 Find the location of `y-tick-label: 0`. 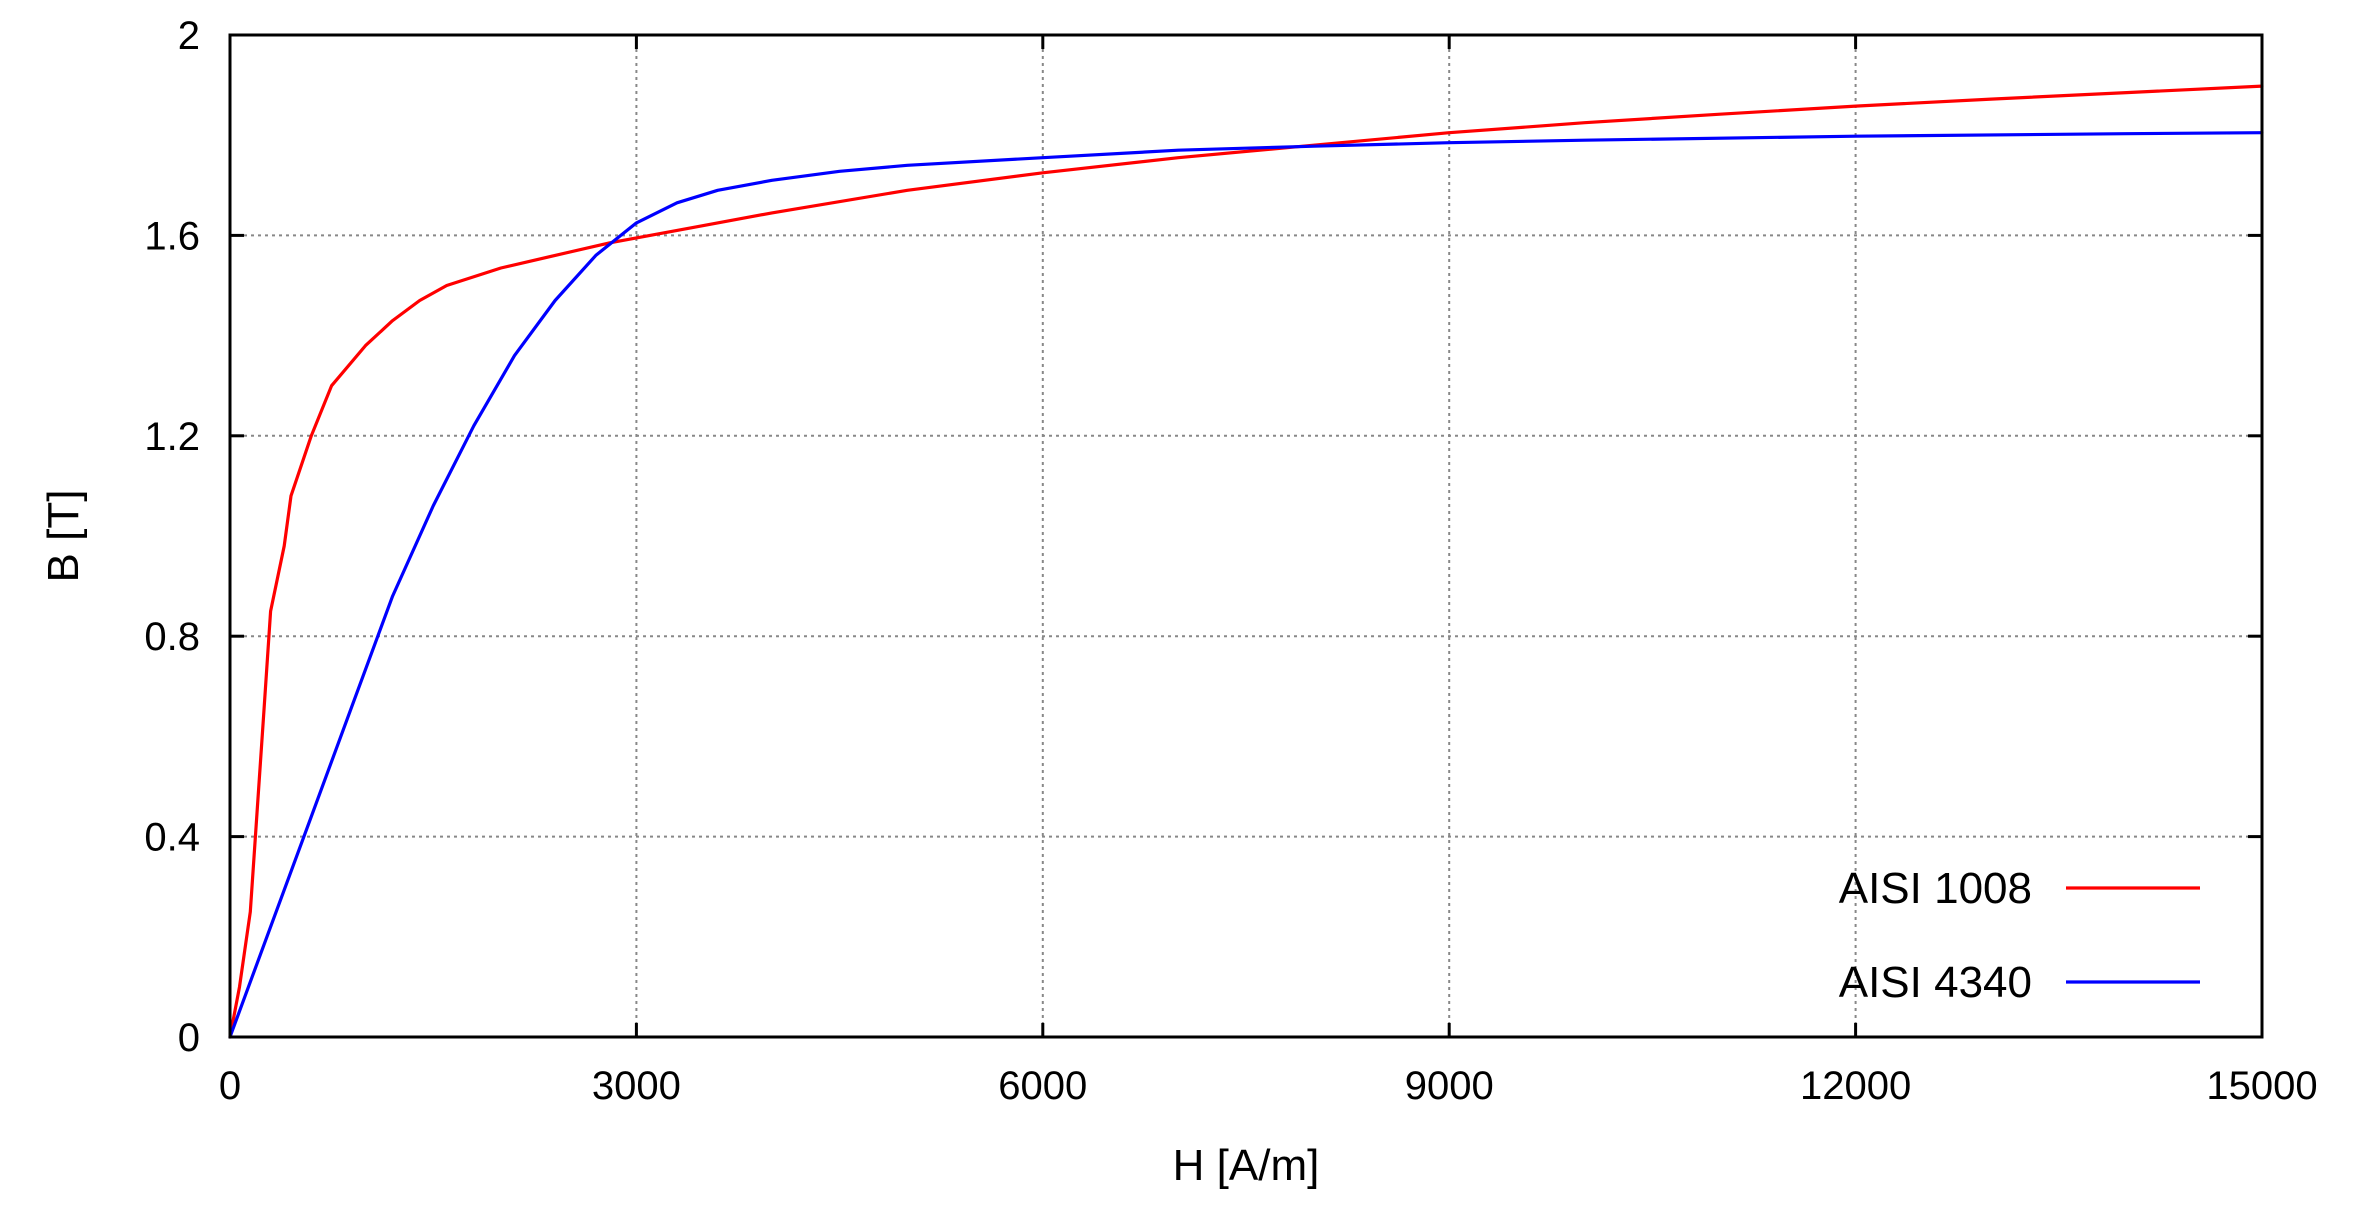

y-tick-label: 0 is located at coordinates (189, 1038).